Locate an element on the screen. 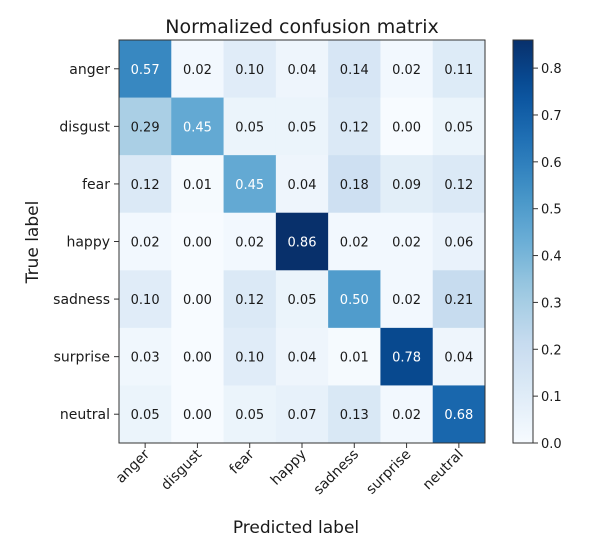 The image size is (613, 545). heatmap-cell-surprise-happy is located at coordinates (302, 356).